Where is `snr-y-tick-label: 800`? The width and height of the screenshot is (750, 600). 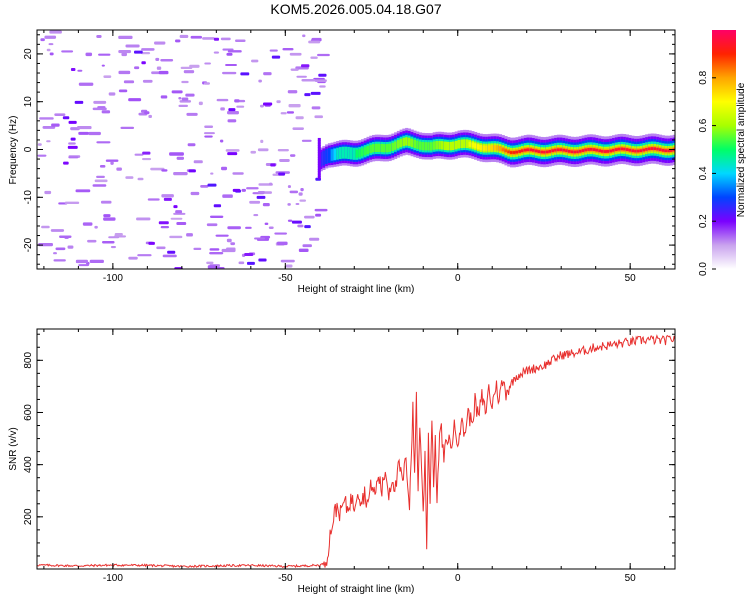
snr-y-tick-label: 800 is located at coordinates (28, 360).